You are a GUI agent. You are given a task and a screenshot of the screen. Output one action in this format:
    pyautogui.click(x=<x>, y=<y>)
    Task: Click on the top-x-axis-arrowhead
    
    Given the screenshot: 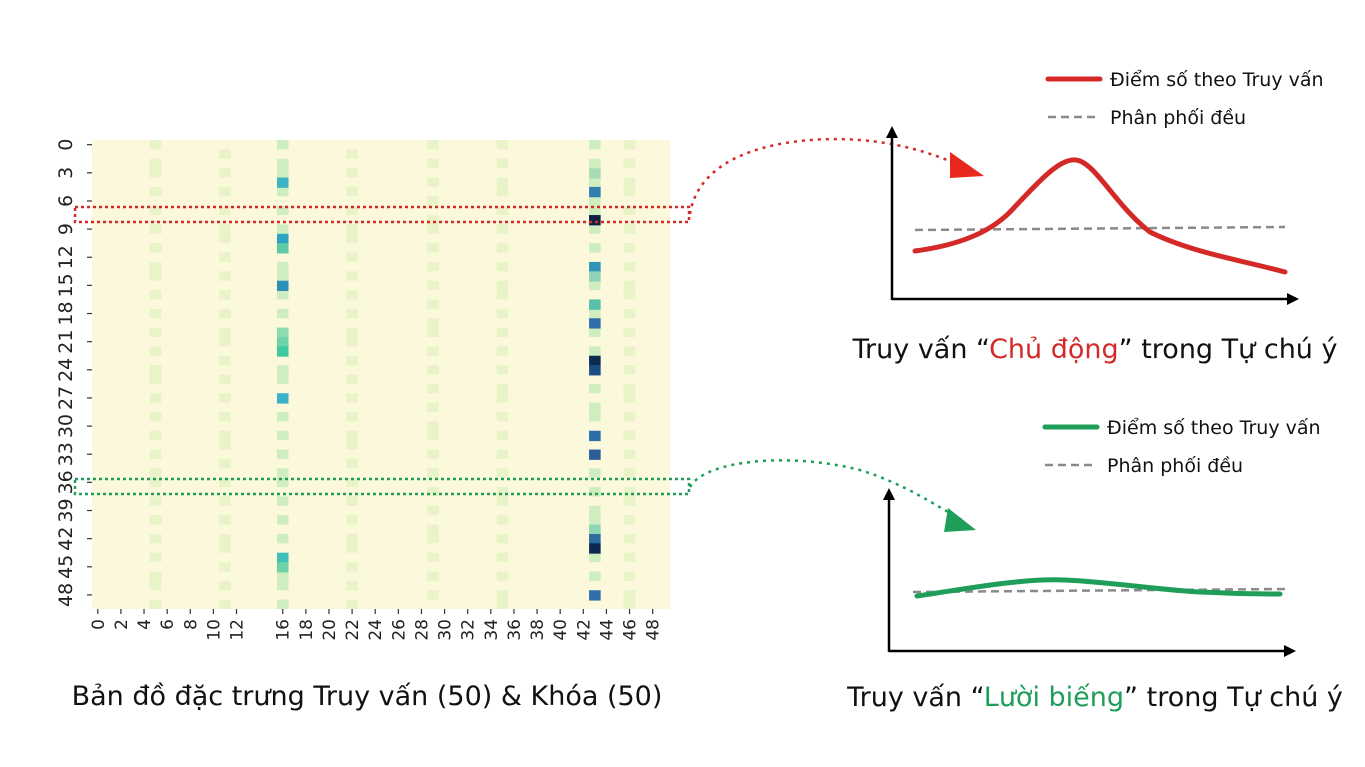 What is the action you would take?
    pyautogui.click(x=1293, y=299)
    